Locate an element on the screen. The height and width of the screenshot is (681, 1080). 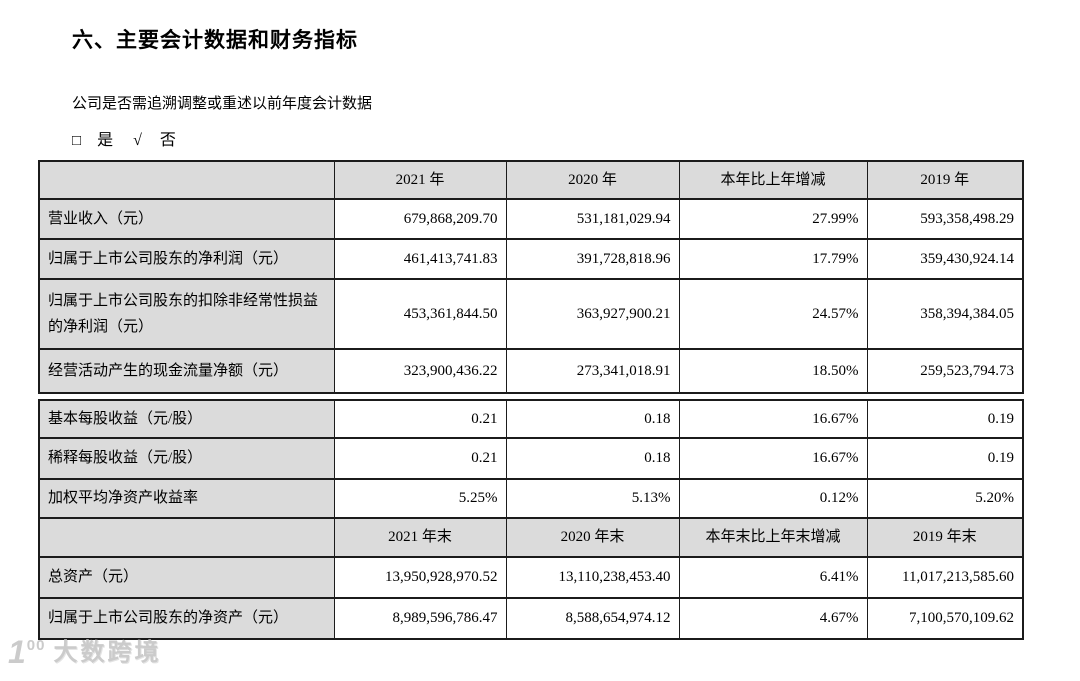
watermark-dashu-kuajing: 1 00 大数跨境 is located at coordinates (84, 652).